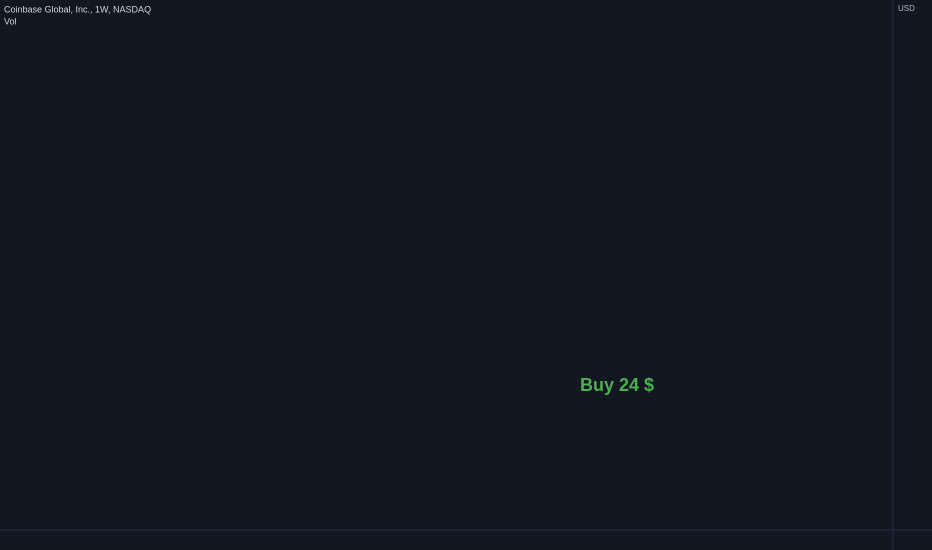  I want to click on volume-title: Vol, so click(10, 21).